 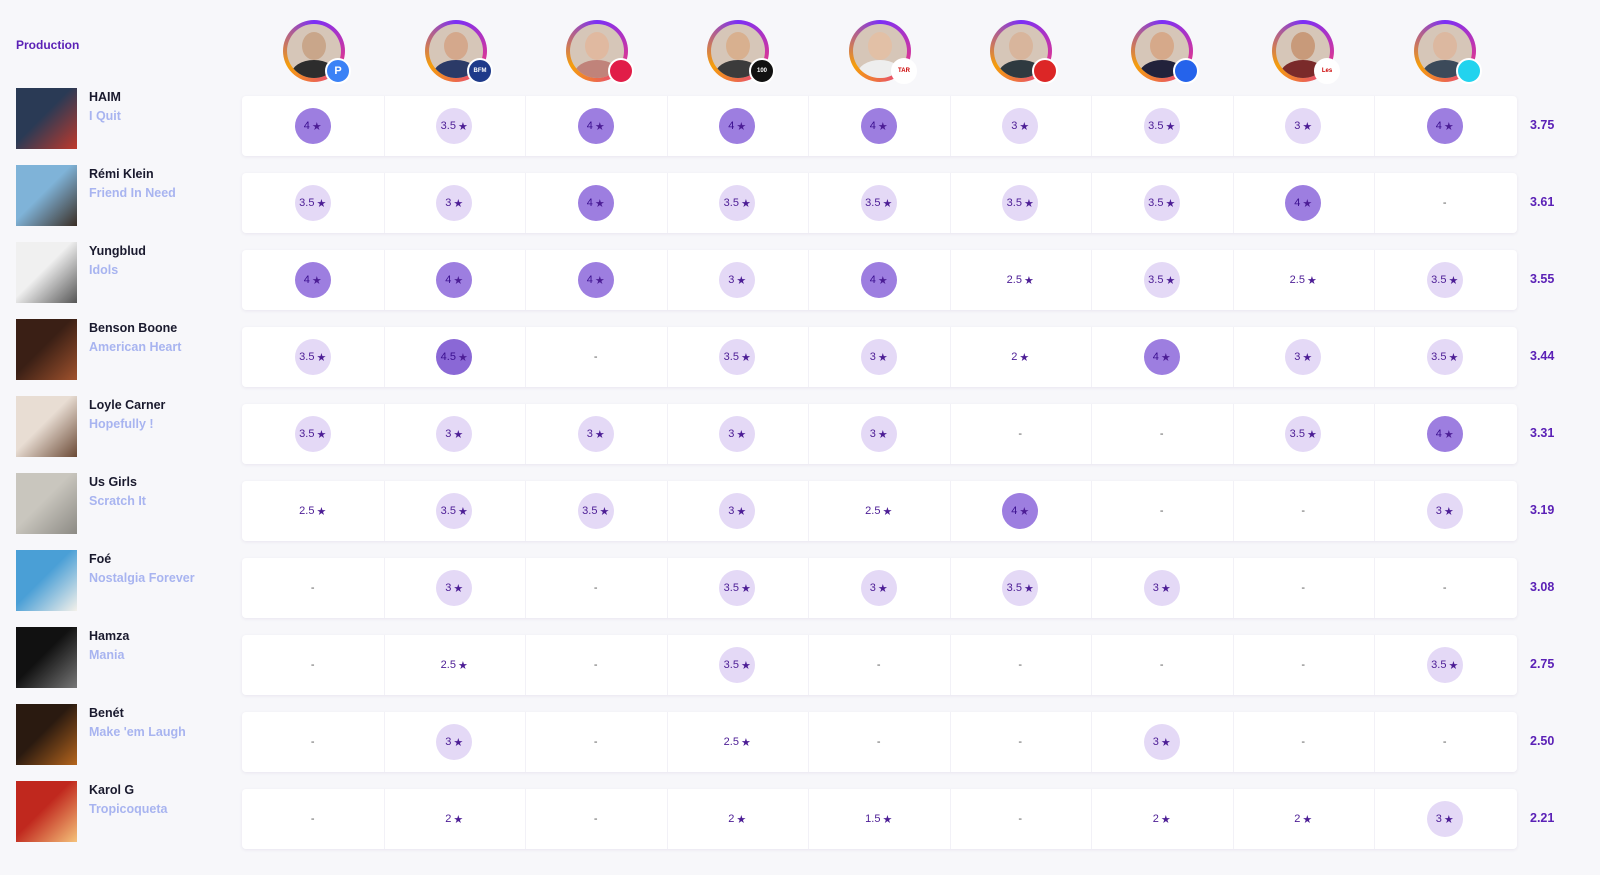 I want to click on table-row: HAIM I Quit 4 ★ 3.5 ★ 4 ★ 4 ★ 4 ★ 3 ★ 3.5 ★ 3 ★ 4 ★ 3.75, so click(x=800, y=122).